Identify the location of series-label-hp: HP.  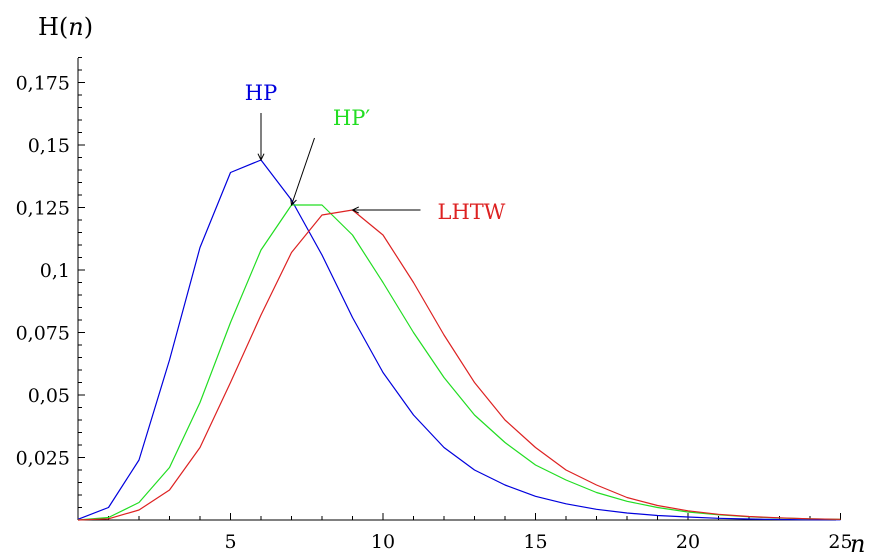
(261, 93).